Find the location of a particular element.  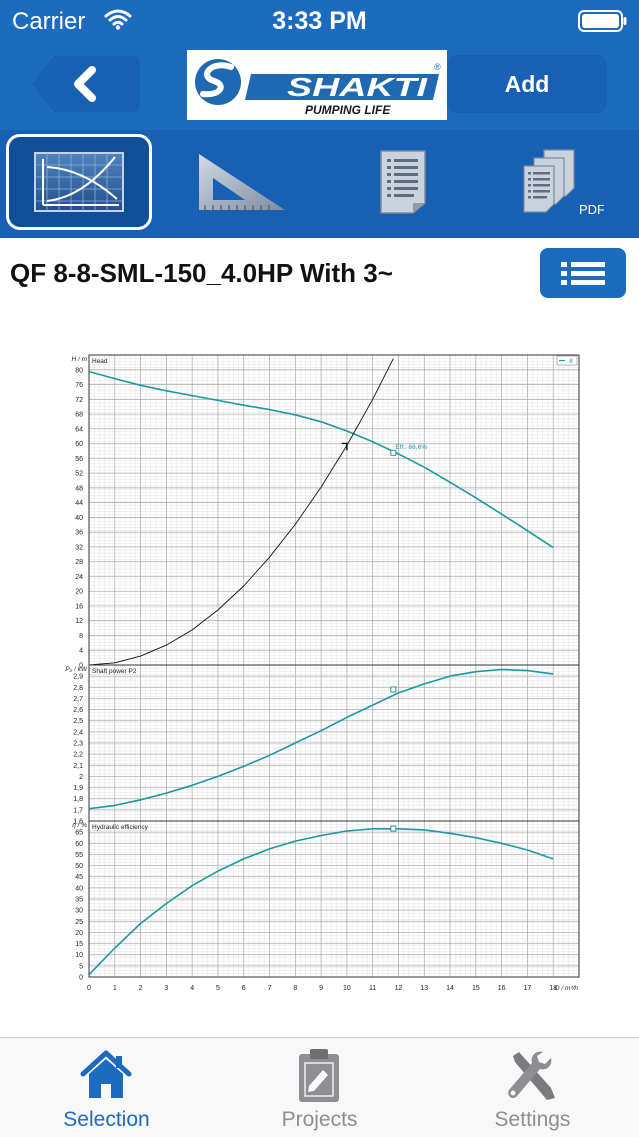

tool-pdf-export: PDF is located at coordinates (561, 182).